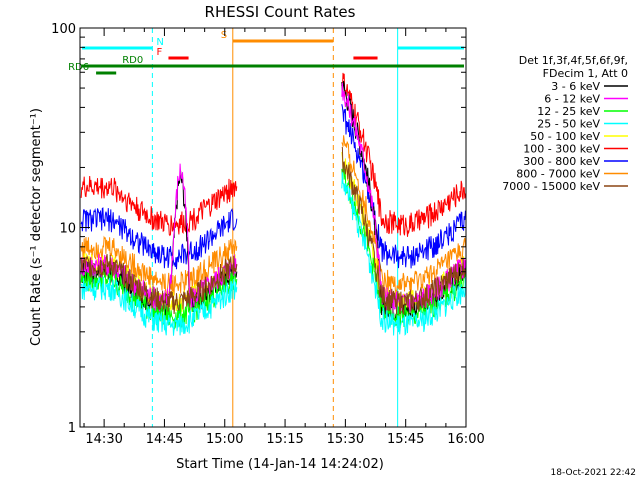  What do you see at coordinates (36, 227) in the screenshot?
I see `y-axis-label: Count Rate (s⁻¹ detector segment⁻¹)` at bounding box center [36, 227].